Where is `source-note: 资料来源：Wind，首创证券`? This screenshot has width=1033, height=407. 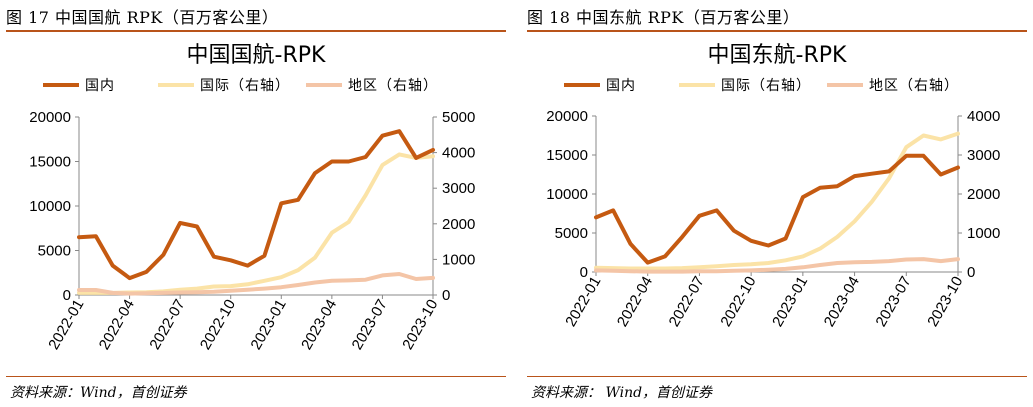
source-note: 资料来源：Wind，首创证券 is located at coordinates (98, 393).